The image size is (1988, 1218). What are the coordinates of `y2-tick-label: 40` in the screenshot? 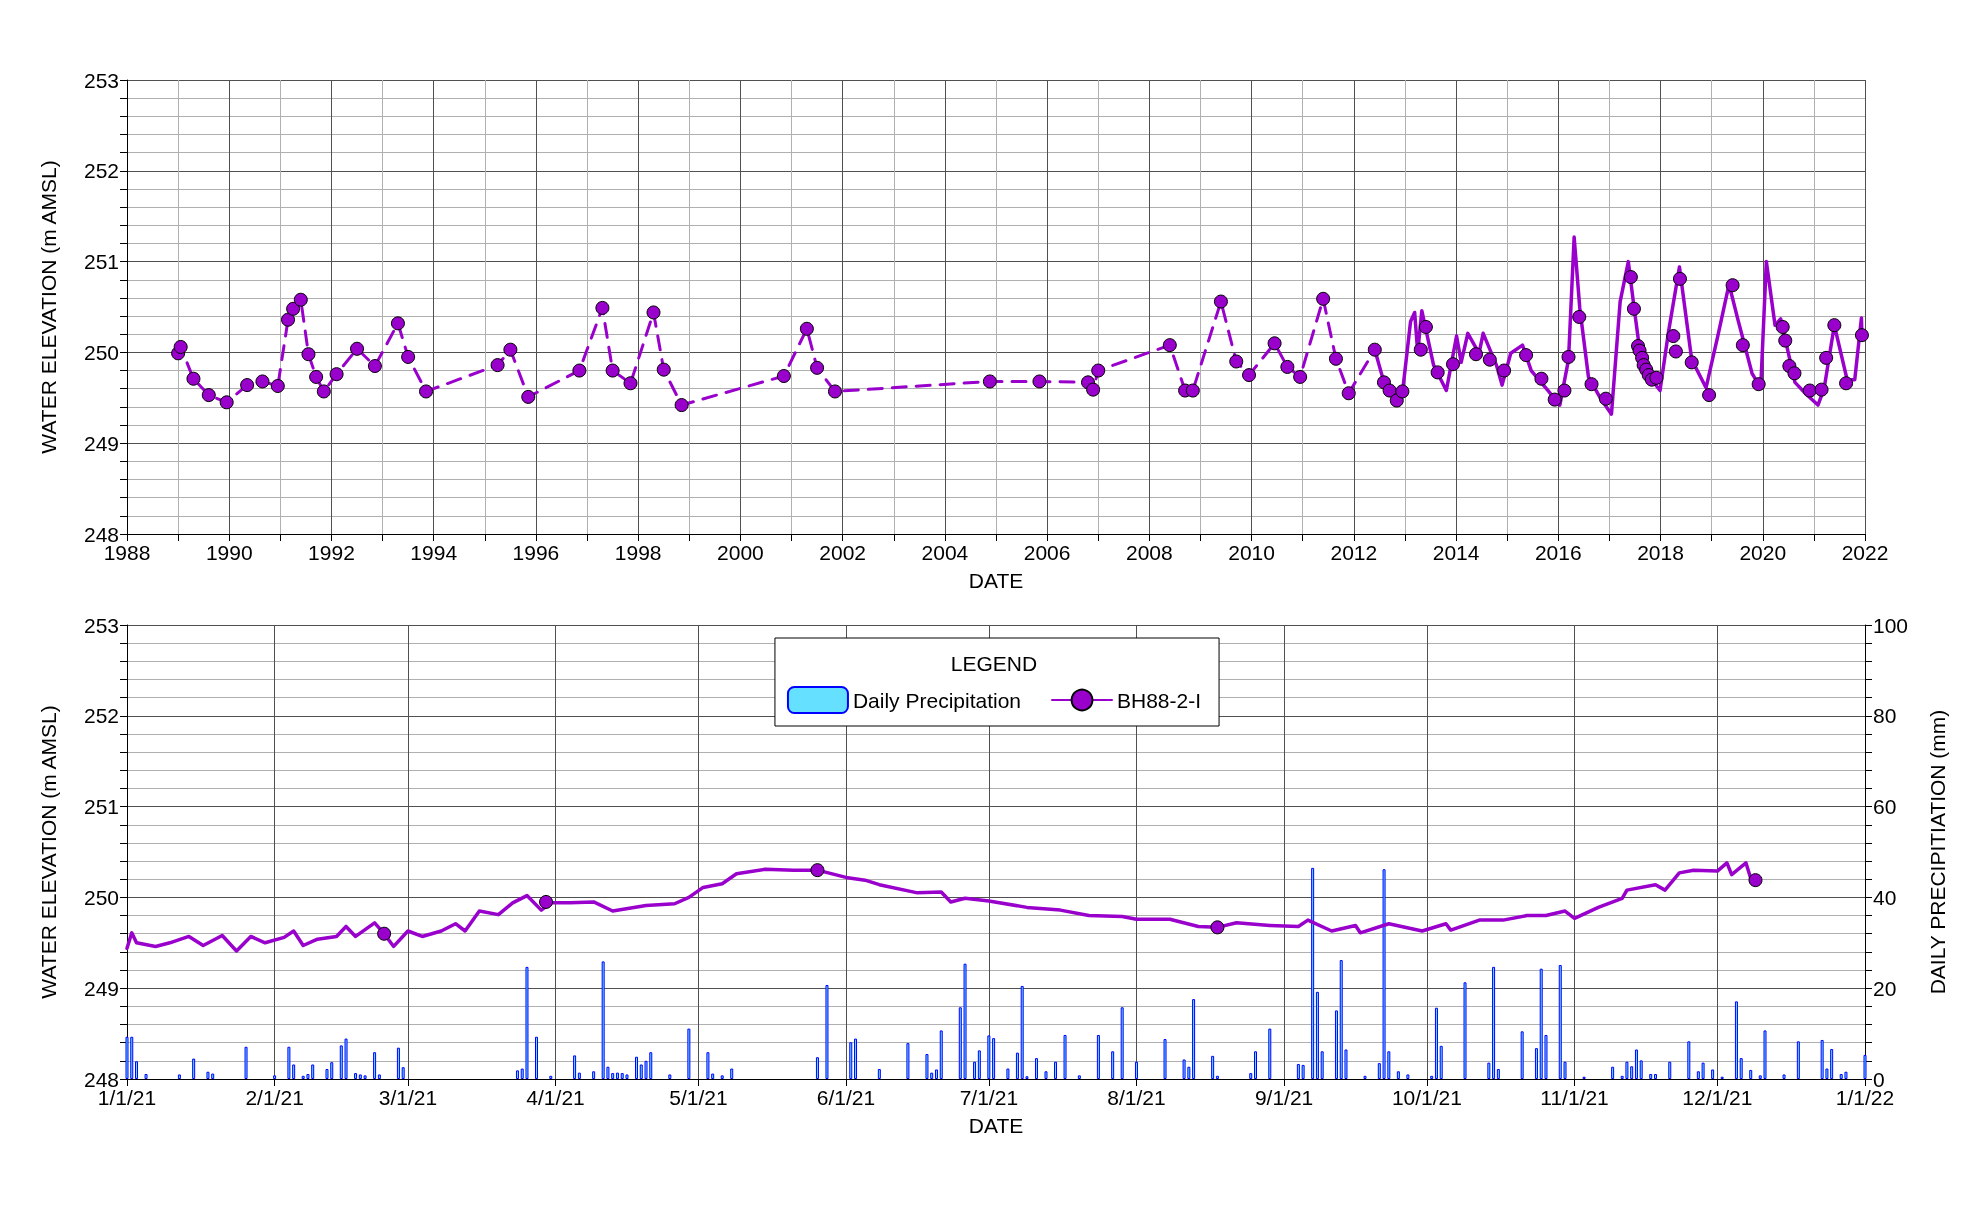 It's located at (1885, 897).